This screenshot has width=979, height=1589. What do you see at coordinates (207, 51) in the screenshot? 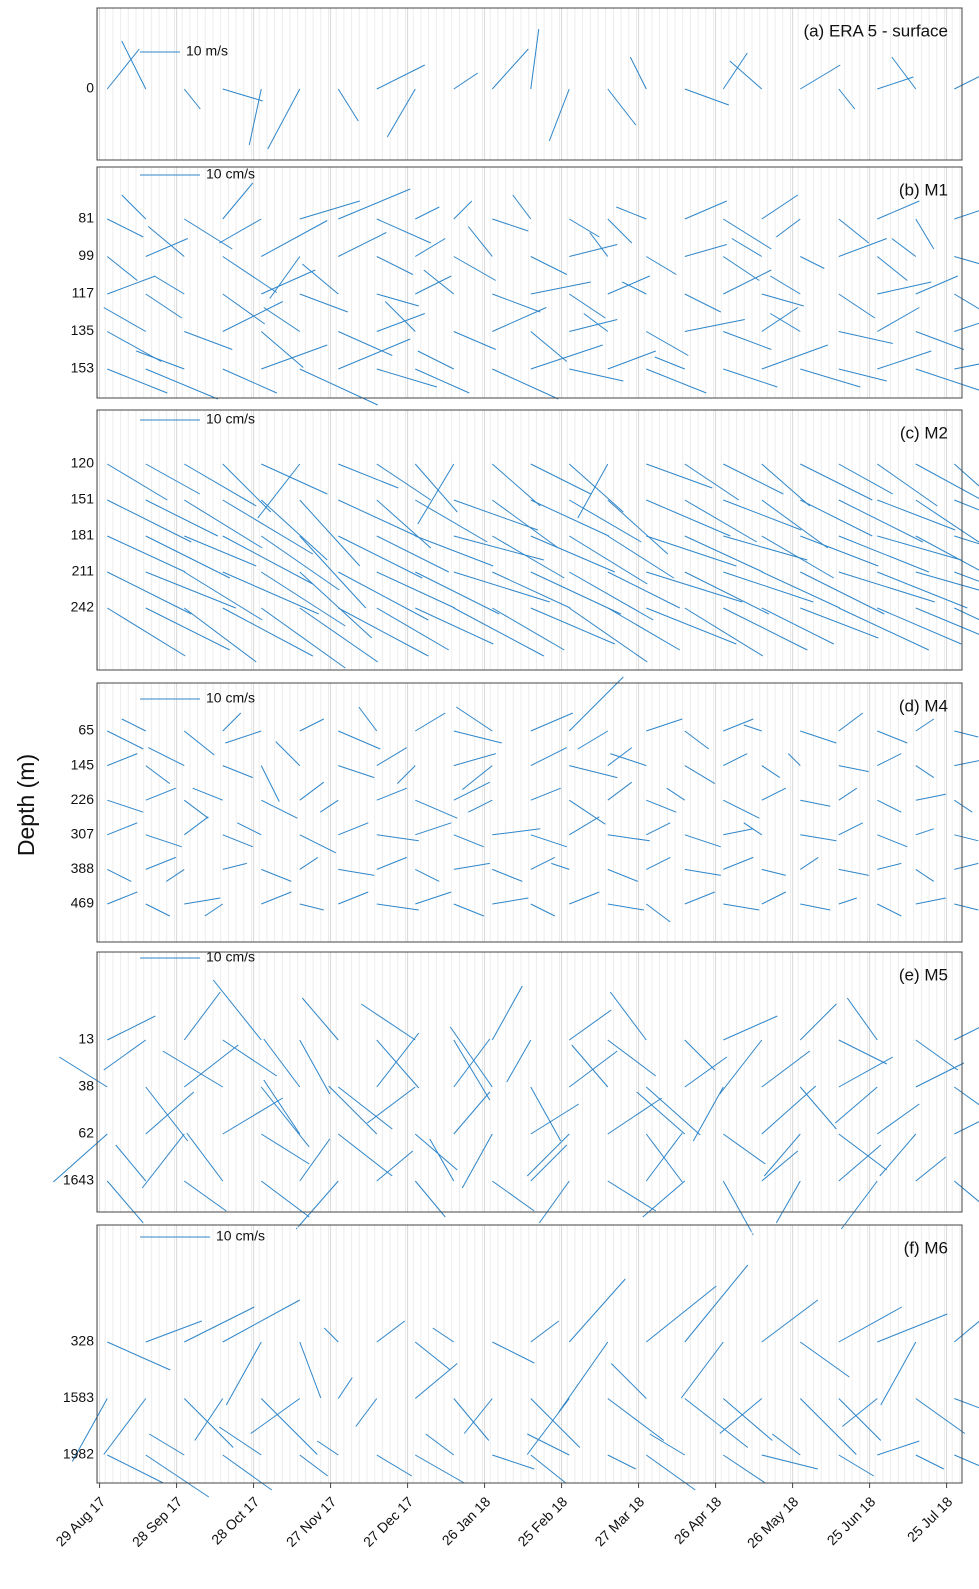
I see `scale-label: 10 m/s` at bounding box center [207, 51].